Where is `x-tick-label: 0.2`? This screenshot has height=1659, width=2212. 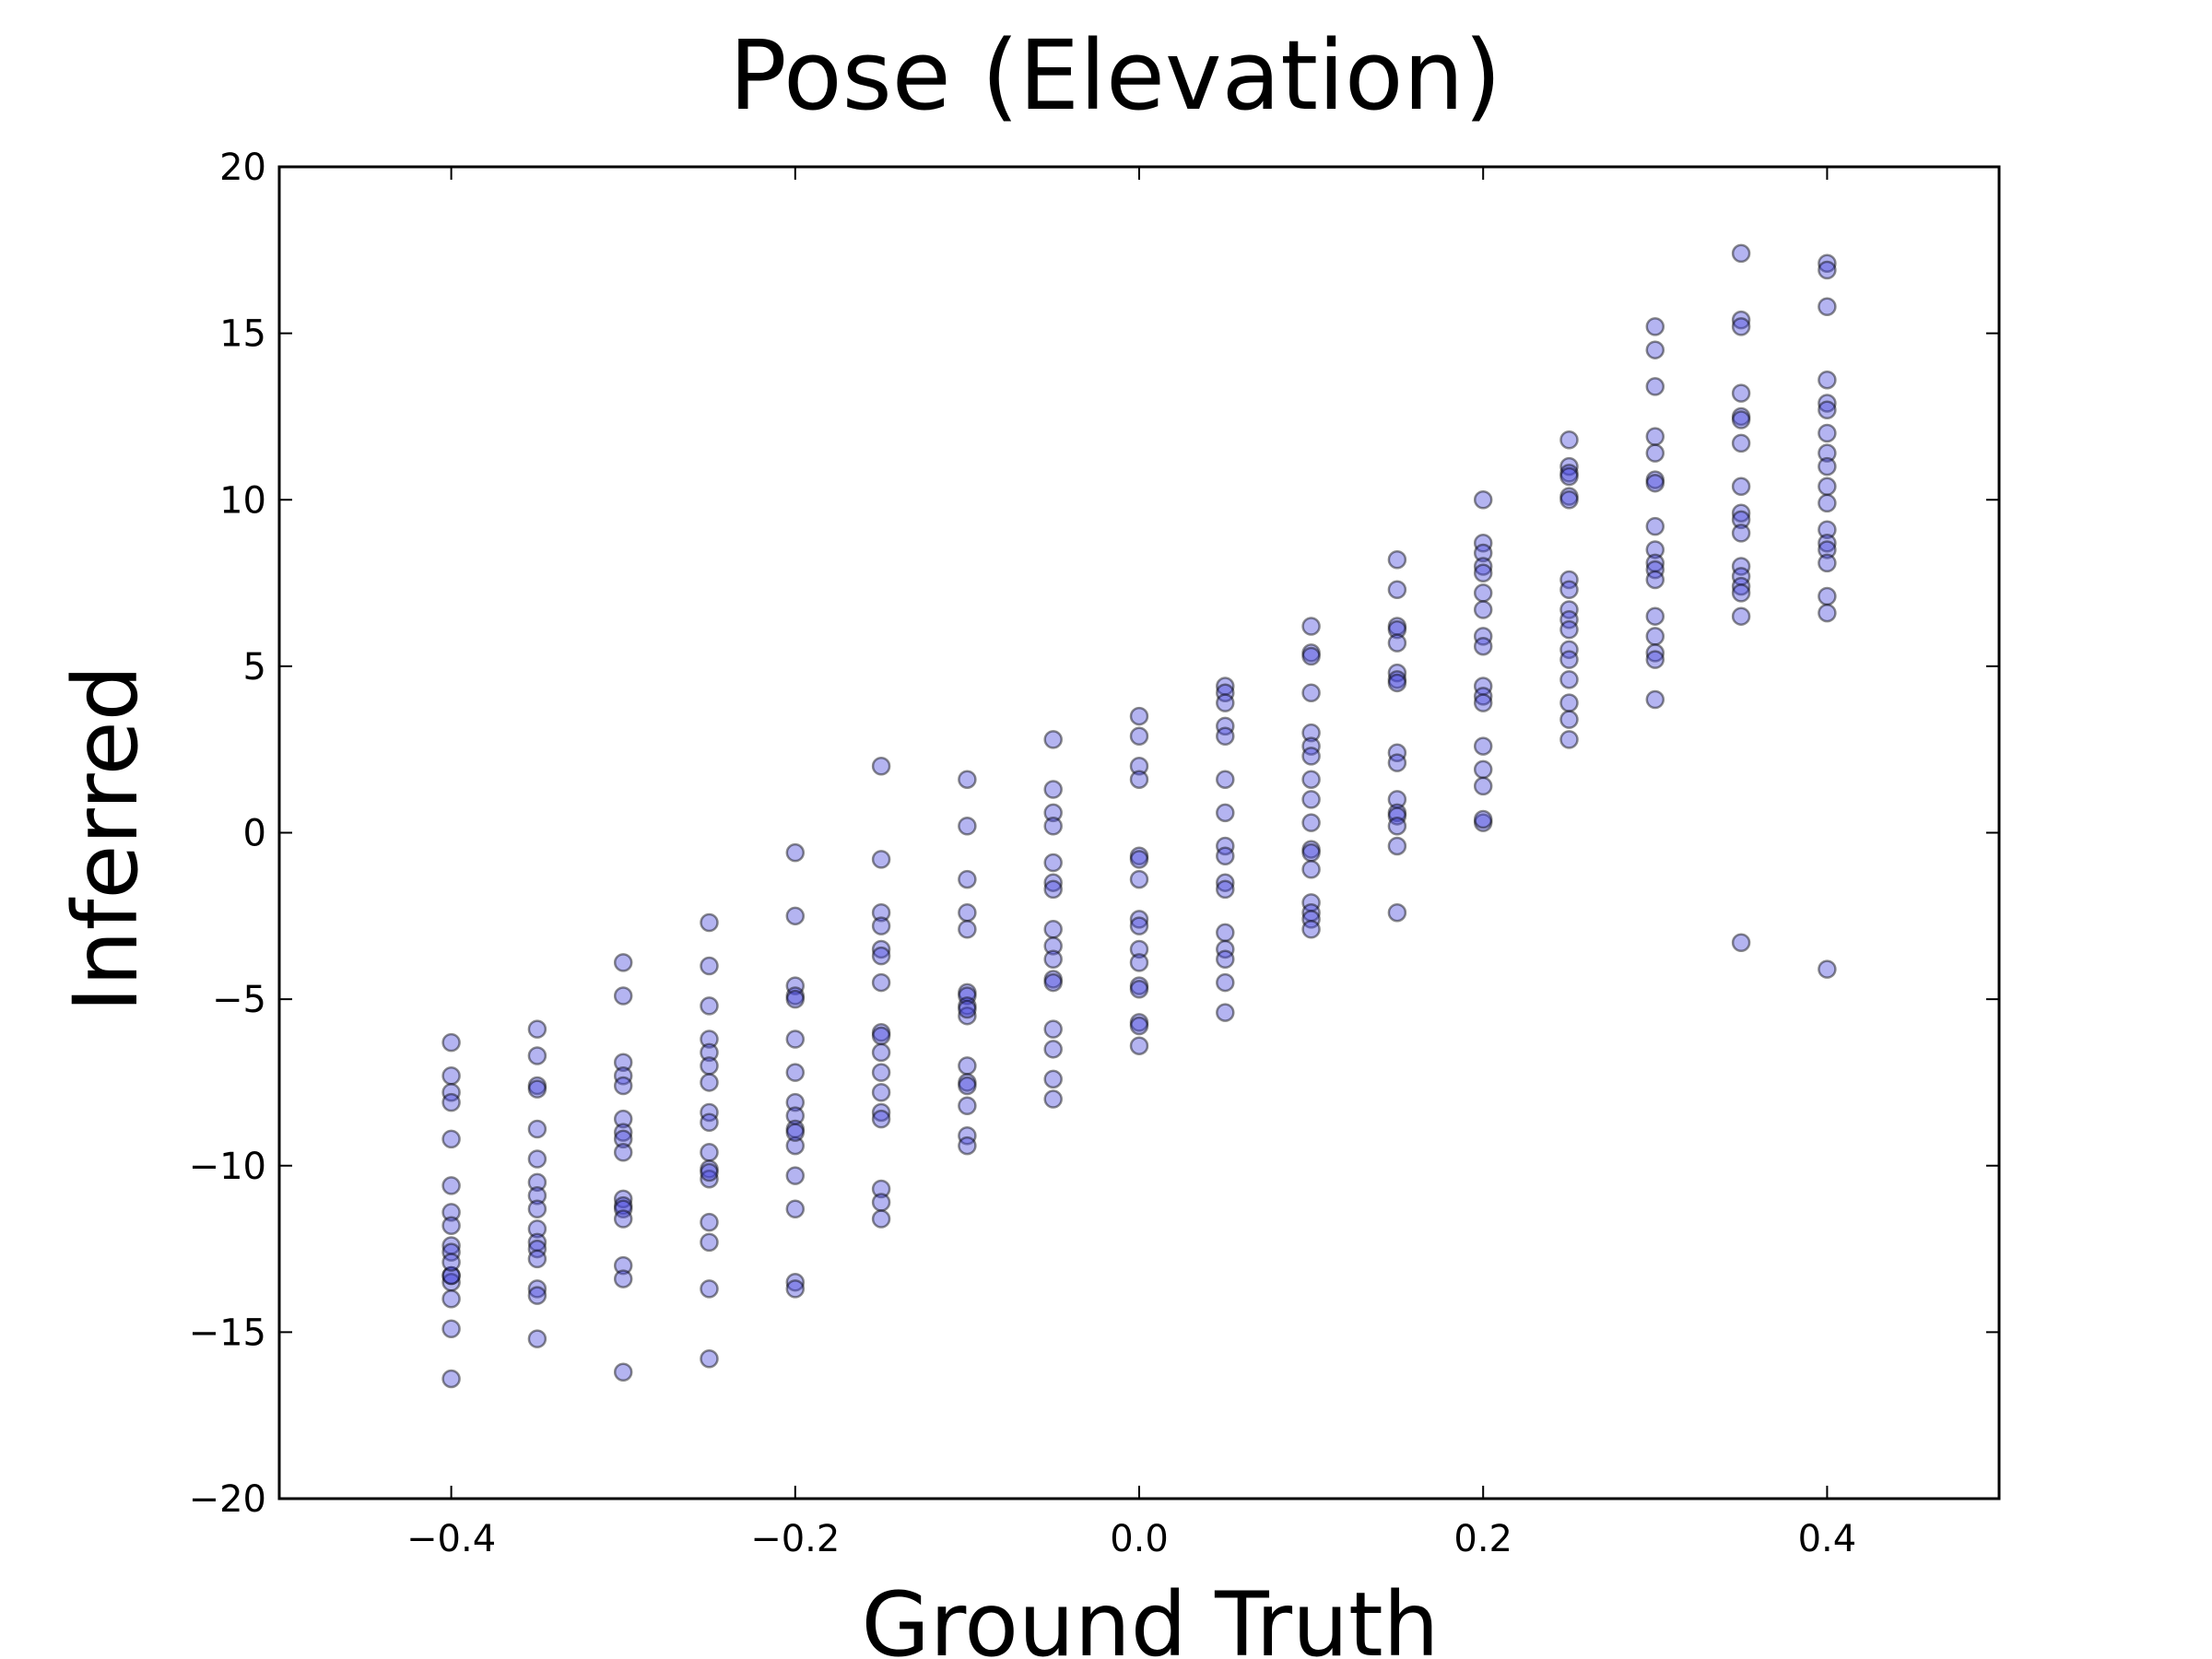
x-tick-label: 0.2 is located at coordinates (1482, 1539).